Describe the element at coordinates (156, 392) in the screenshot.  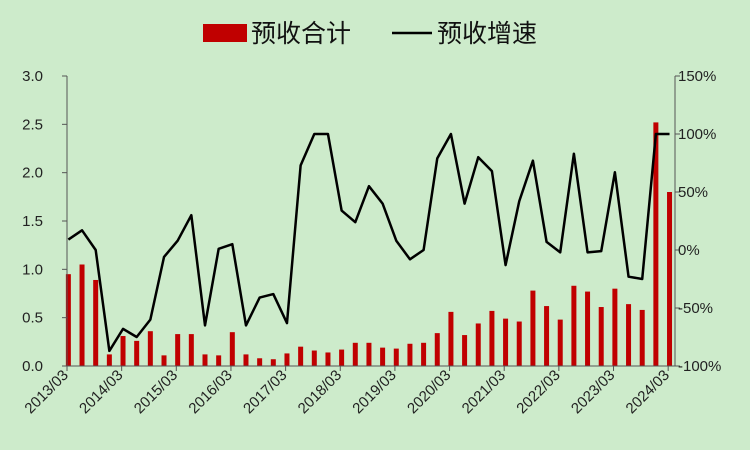
I see `x-tick-label: 2015/03` at that location.